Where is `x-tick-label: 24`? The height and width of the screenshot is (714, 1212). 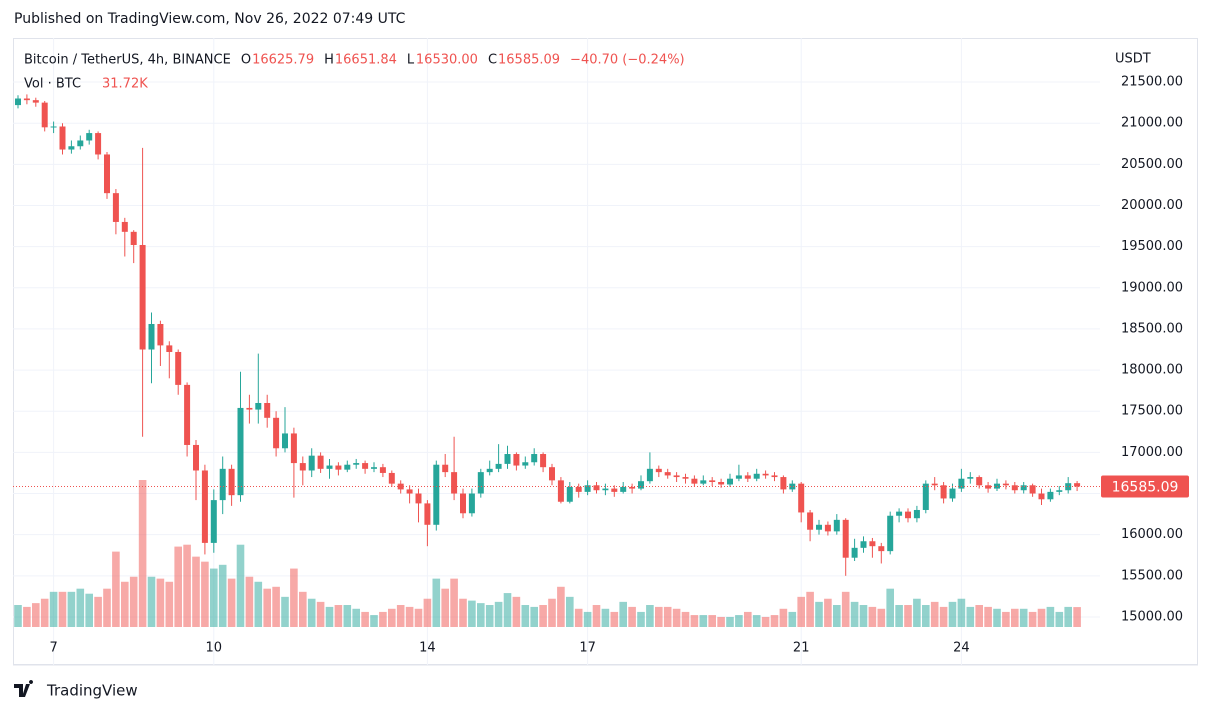 x-tick-label: 24 is located at coordinates (961, 648).